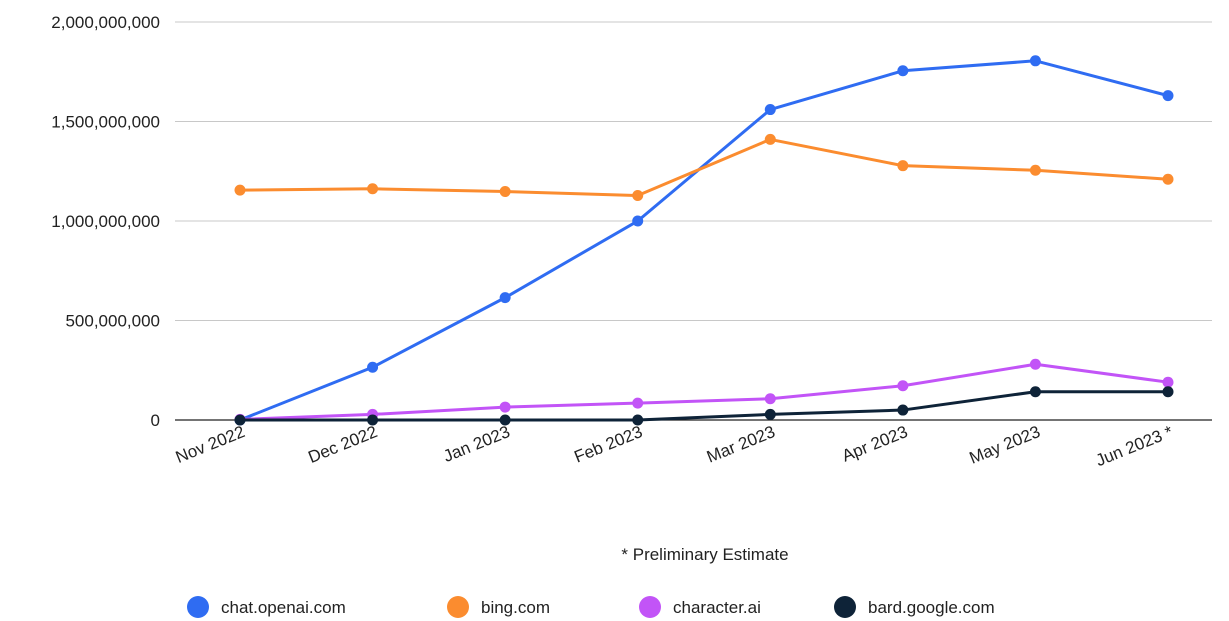  I want to click on x-tick-label: Nov 2022, so click(210, 444).